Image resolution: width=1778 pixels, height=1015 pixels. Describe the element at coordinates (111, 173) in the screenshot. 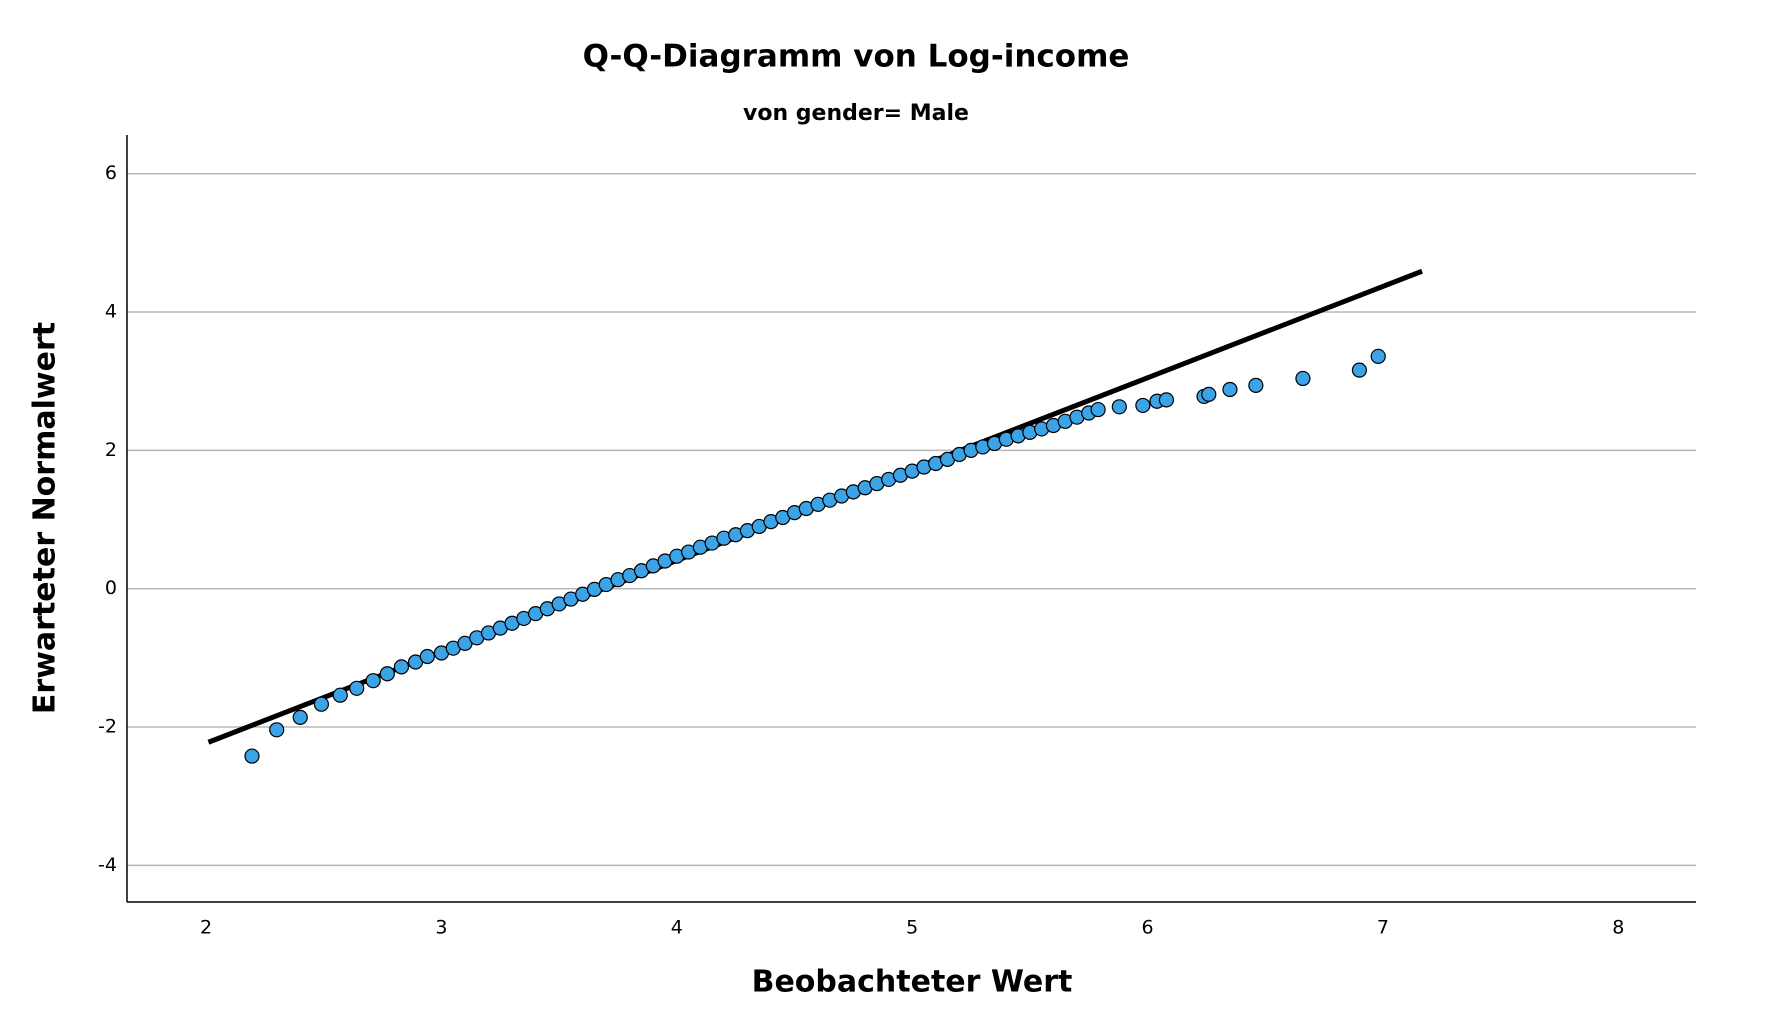

I see `y-tick-label: 6` at that location.